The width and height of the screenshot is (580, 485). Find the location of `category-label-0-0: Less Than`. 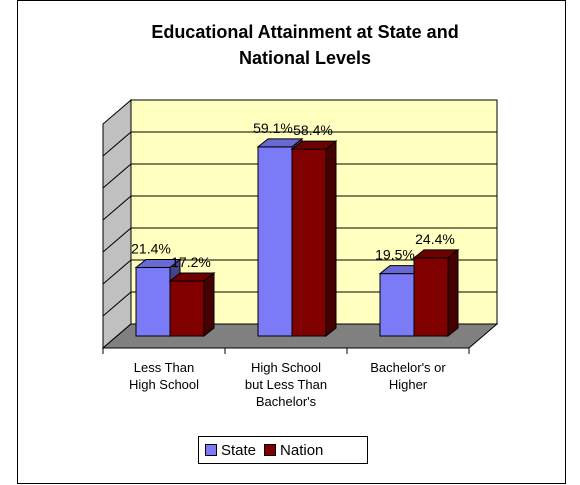

category-label-0-0: Less Than is located at coordinates (164, 367).